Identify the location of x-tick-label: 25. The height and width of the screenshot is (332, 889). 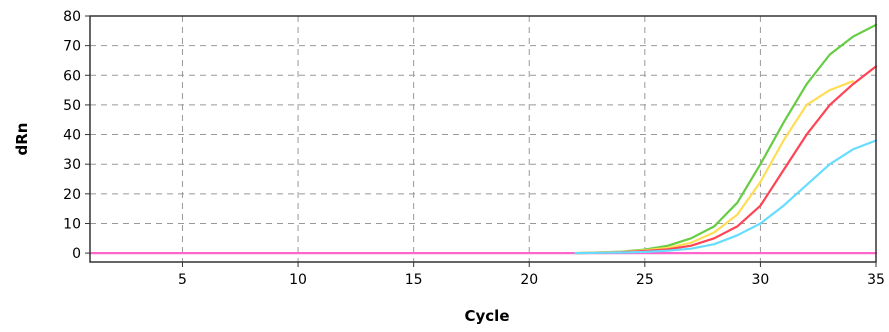
(645, 280).